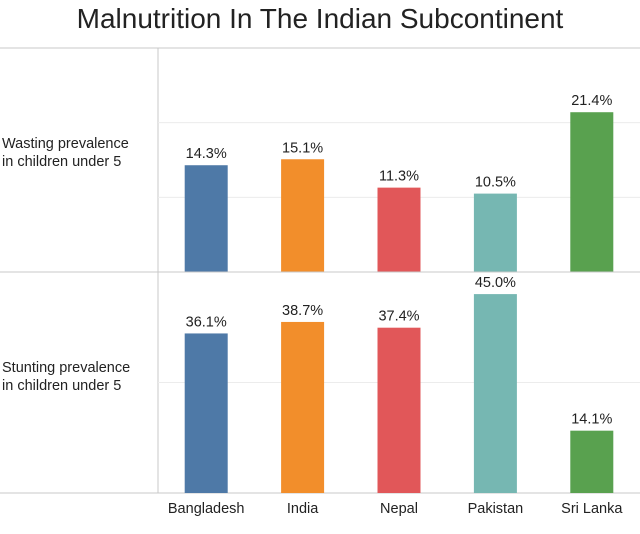 This screenshot has width=640, height=534. What do you see at coordinates (495, 283) in the screenshot?
I see `data-label: 45.0%` at bounding box center [495, 283].